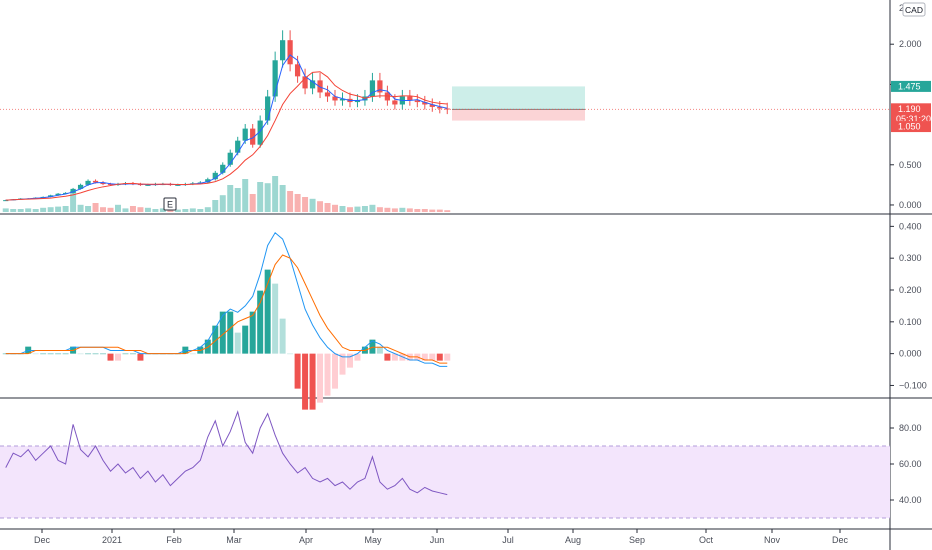  Describe the element at coordinates (910, 464) in the screenshot. I see `rsi-tick-label: 60.00` at that location.